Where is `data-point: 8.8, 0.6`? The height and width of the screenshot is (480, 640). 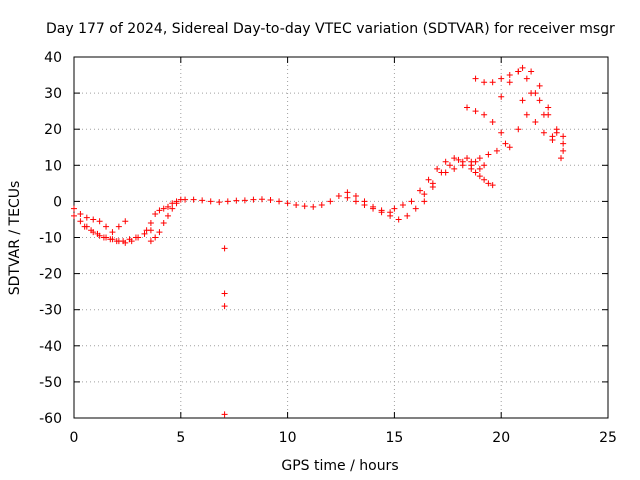 data-point: 8.8, 0.6 is located at coordinates (261, 199).